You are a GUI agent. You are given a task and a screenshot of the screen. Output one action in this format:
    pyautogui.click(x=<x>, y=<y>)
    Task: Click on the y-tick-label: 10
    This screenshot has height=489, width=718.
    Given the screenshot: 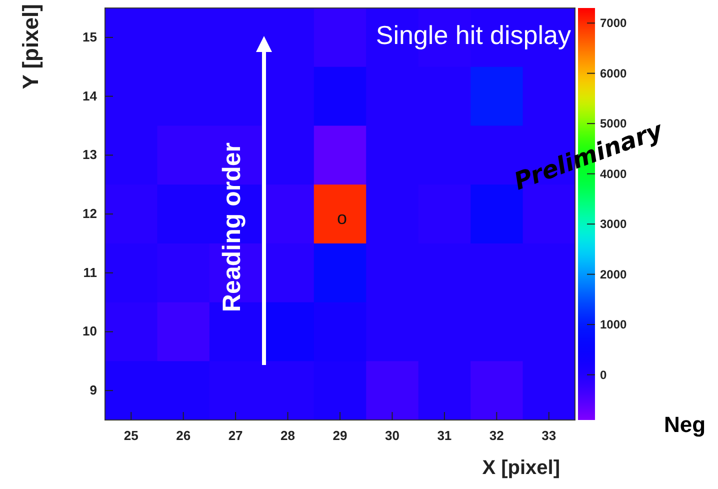 What is the action you would take?
    pyautogui.click(x=89, y=331)
    